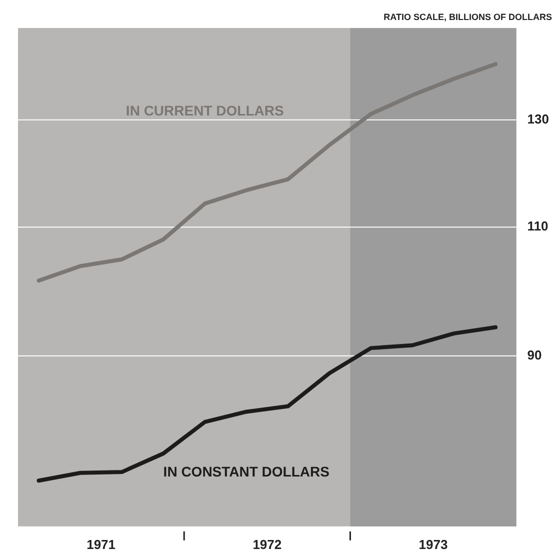  Describe the element at coordinates (205, 110) in the screenshot. I see `text: IN CURRENT DOLLARS` at that location.